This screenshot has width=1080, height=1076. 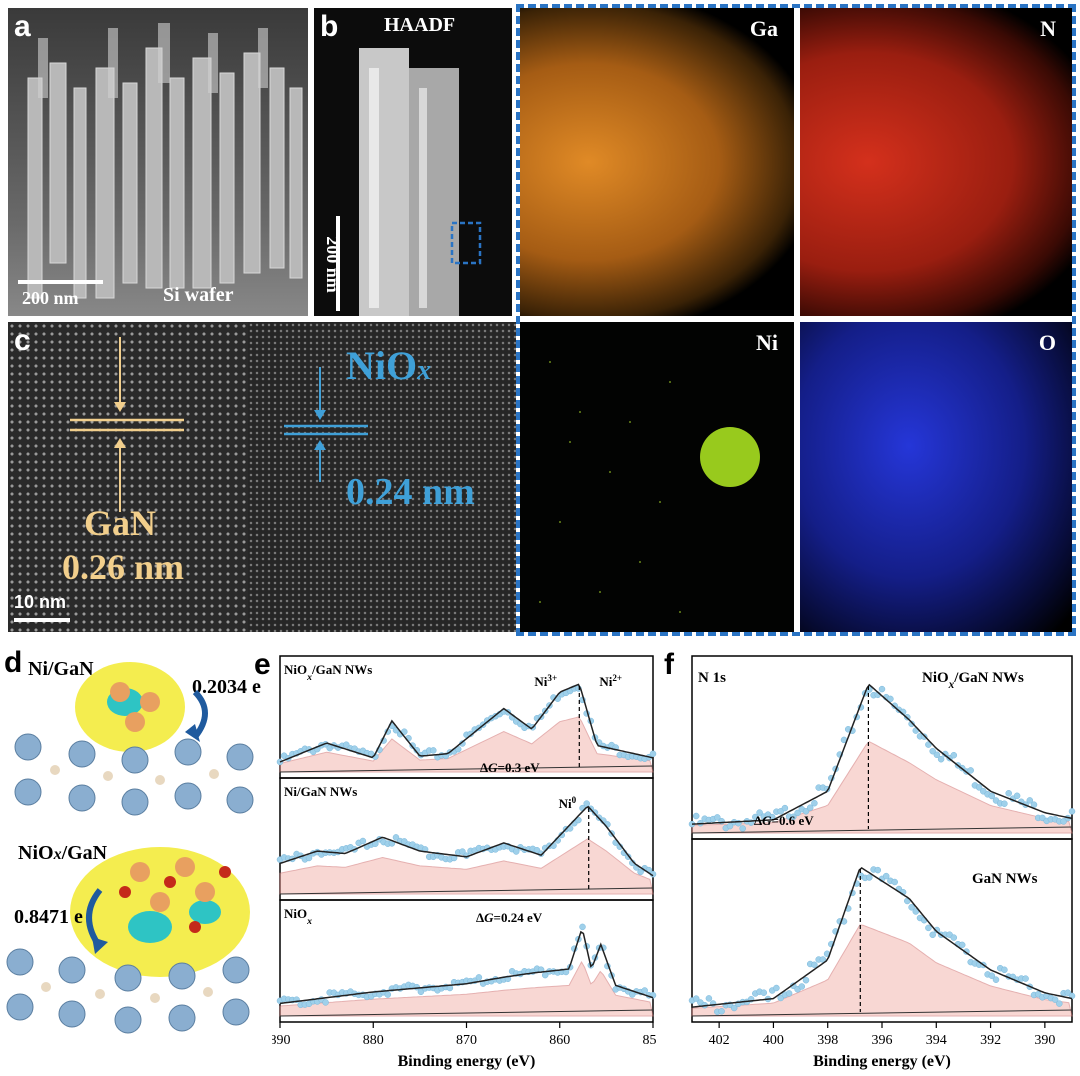 I want to click on x-tick-label: 390, so click(x=1044, y=1040).